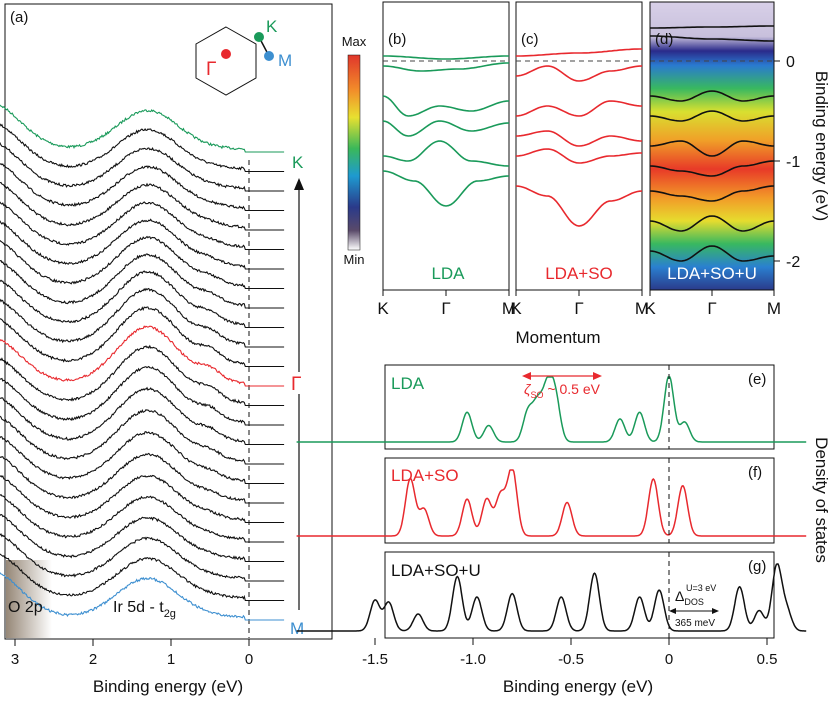 This screenshot has width=831, height=702. Describe the element at coordinates (296, 384) in the screenshot. I see `arrow-gamma-label: Γ` at that location.